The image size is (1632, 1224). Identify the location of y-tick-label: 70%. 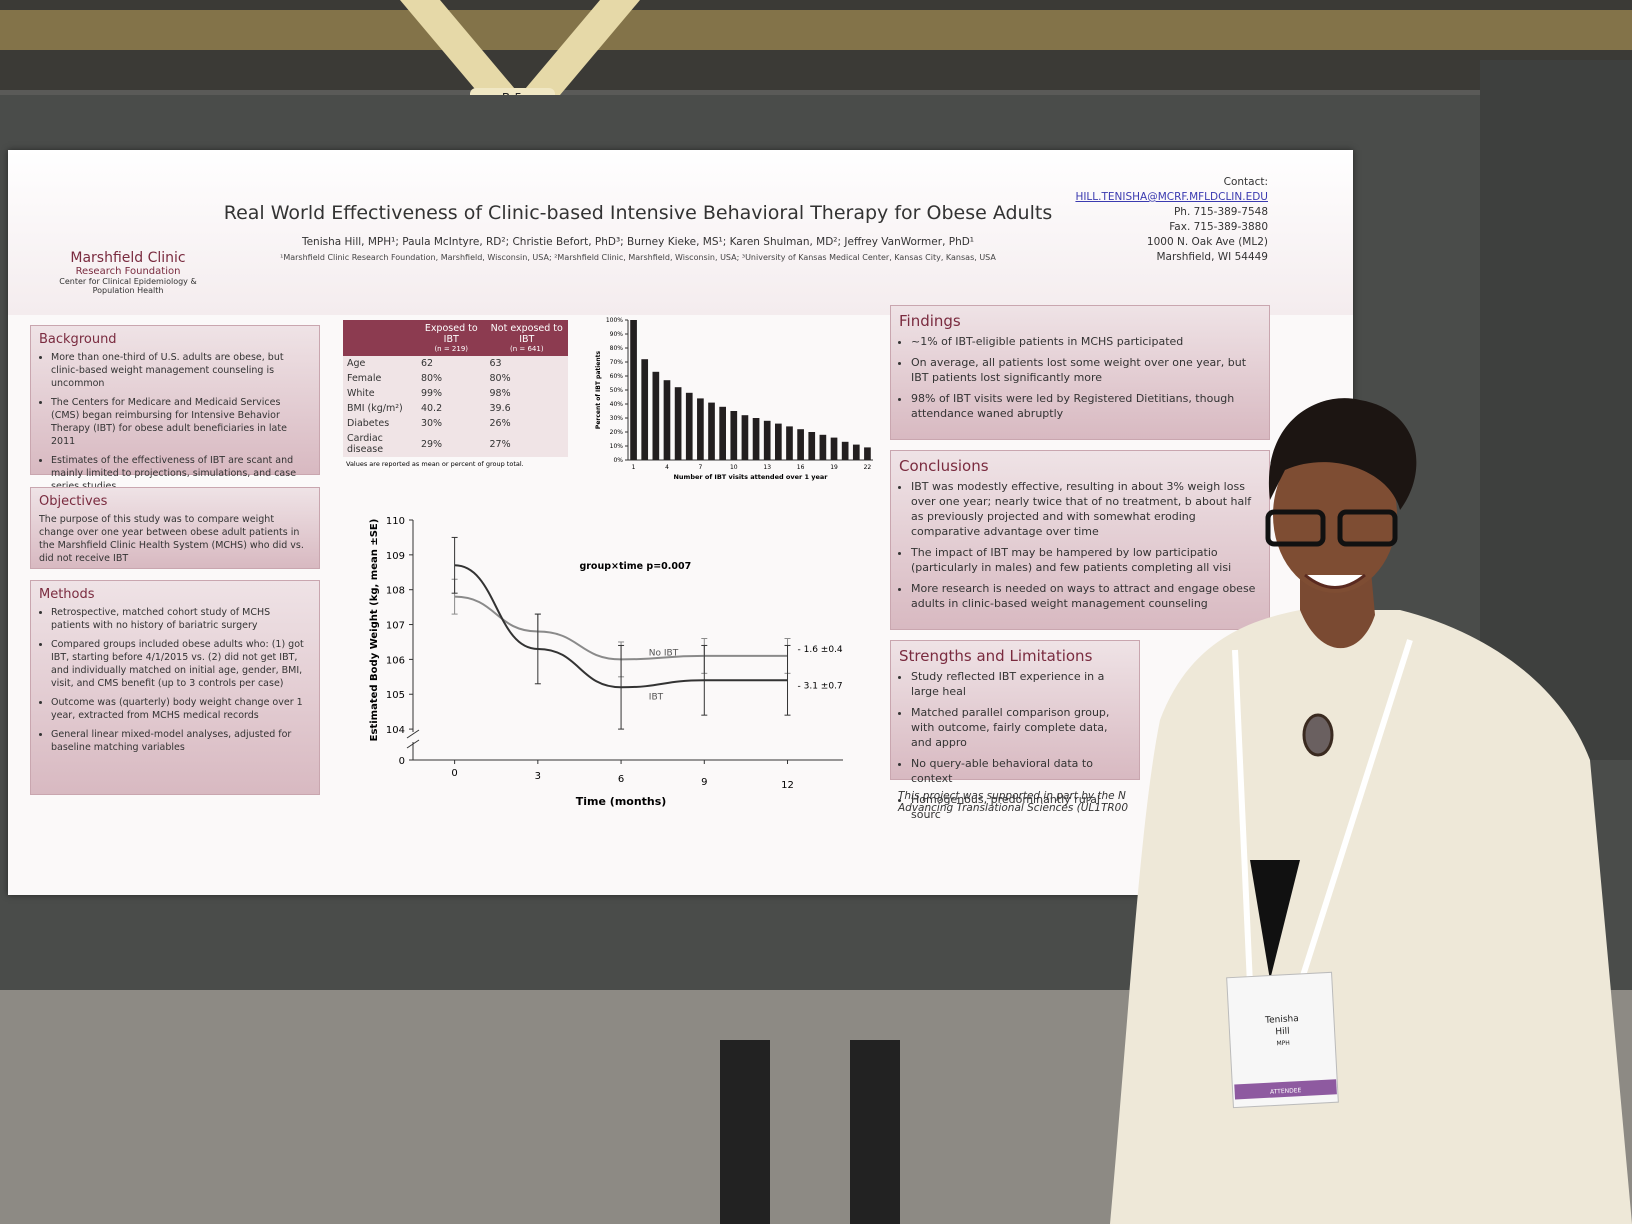
(617, 362).